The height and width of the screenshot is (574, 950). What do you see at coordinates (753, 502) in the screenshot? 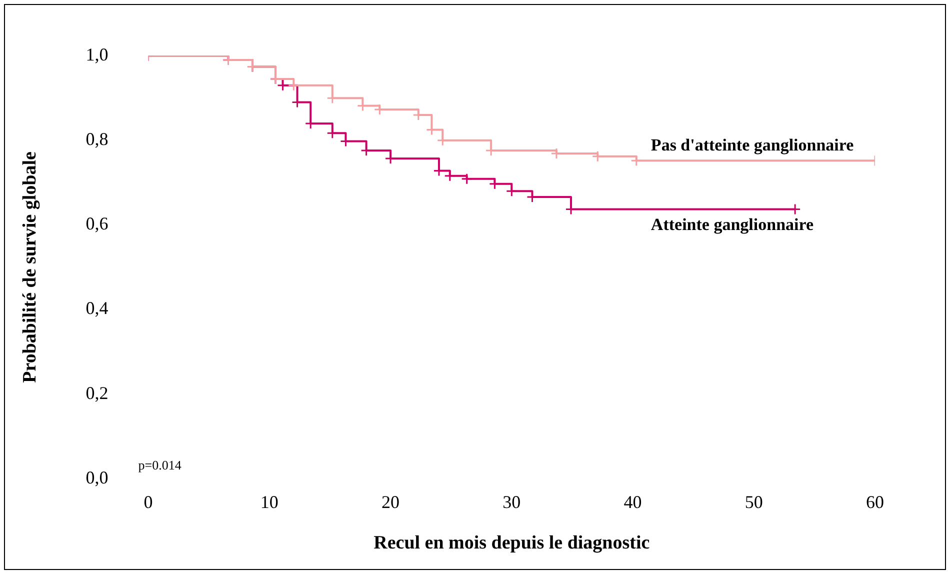
I see `x-tick-label: 50` at bounding box center [753, 502].